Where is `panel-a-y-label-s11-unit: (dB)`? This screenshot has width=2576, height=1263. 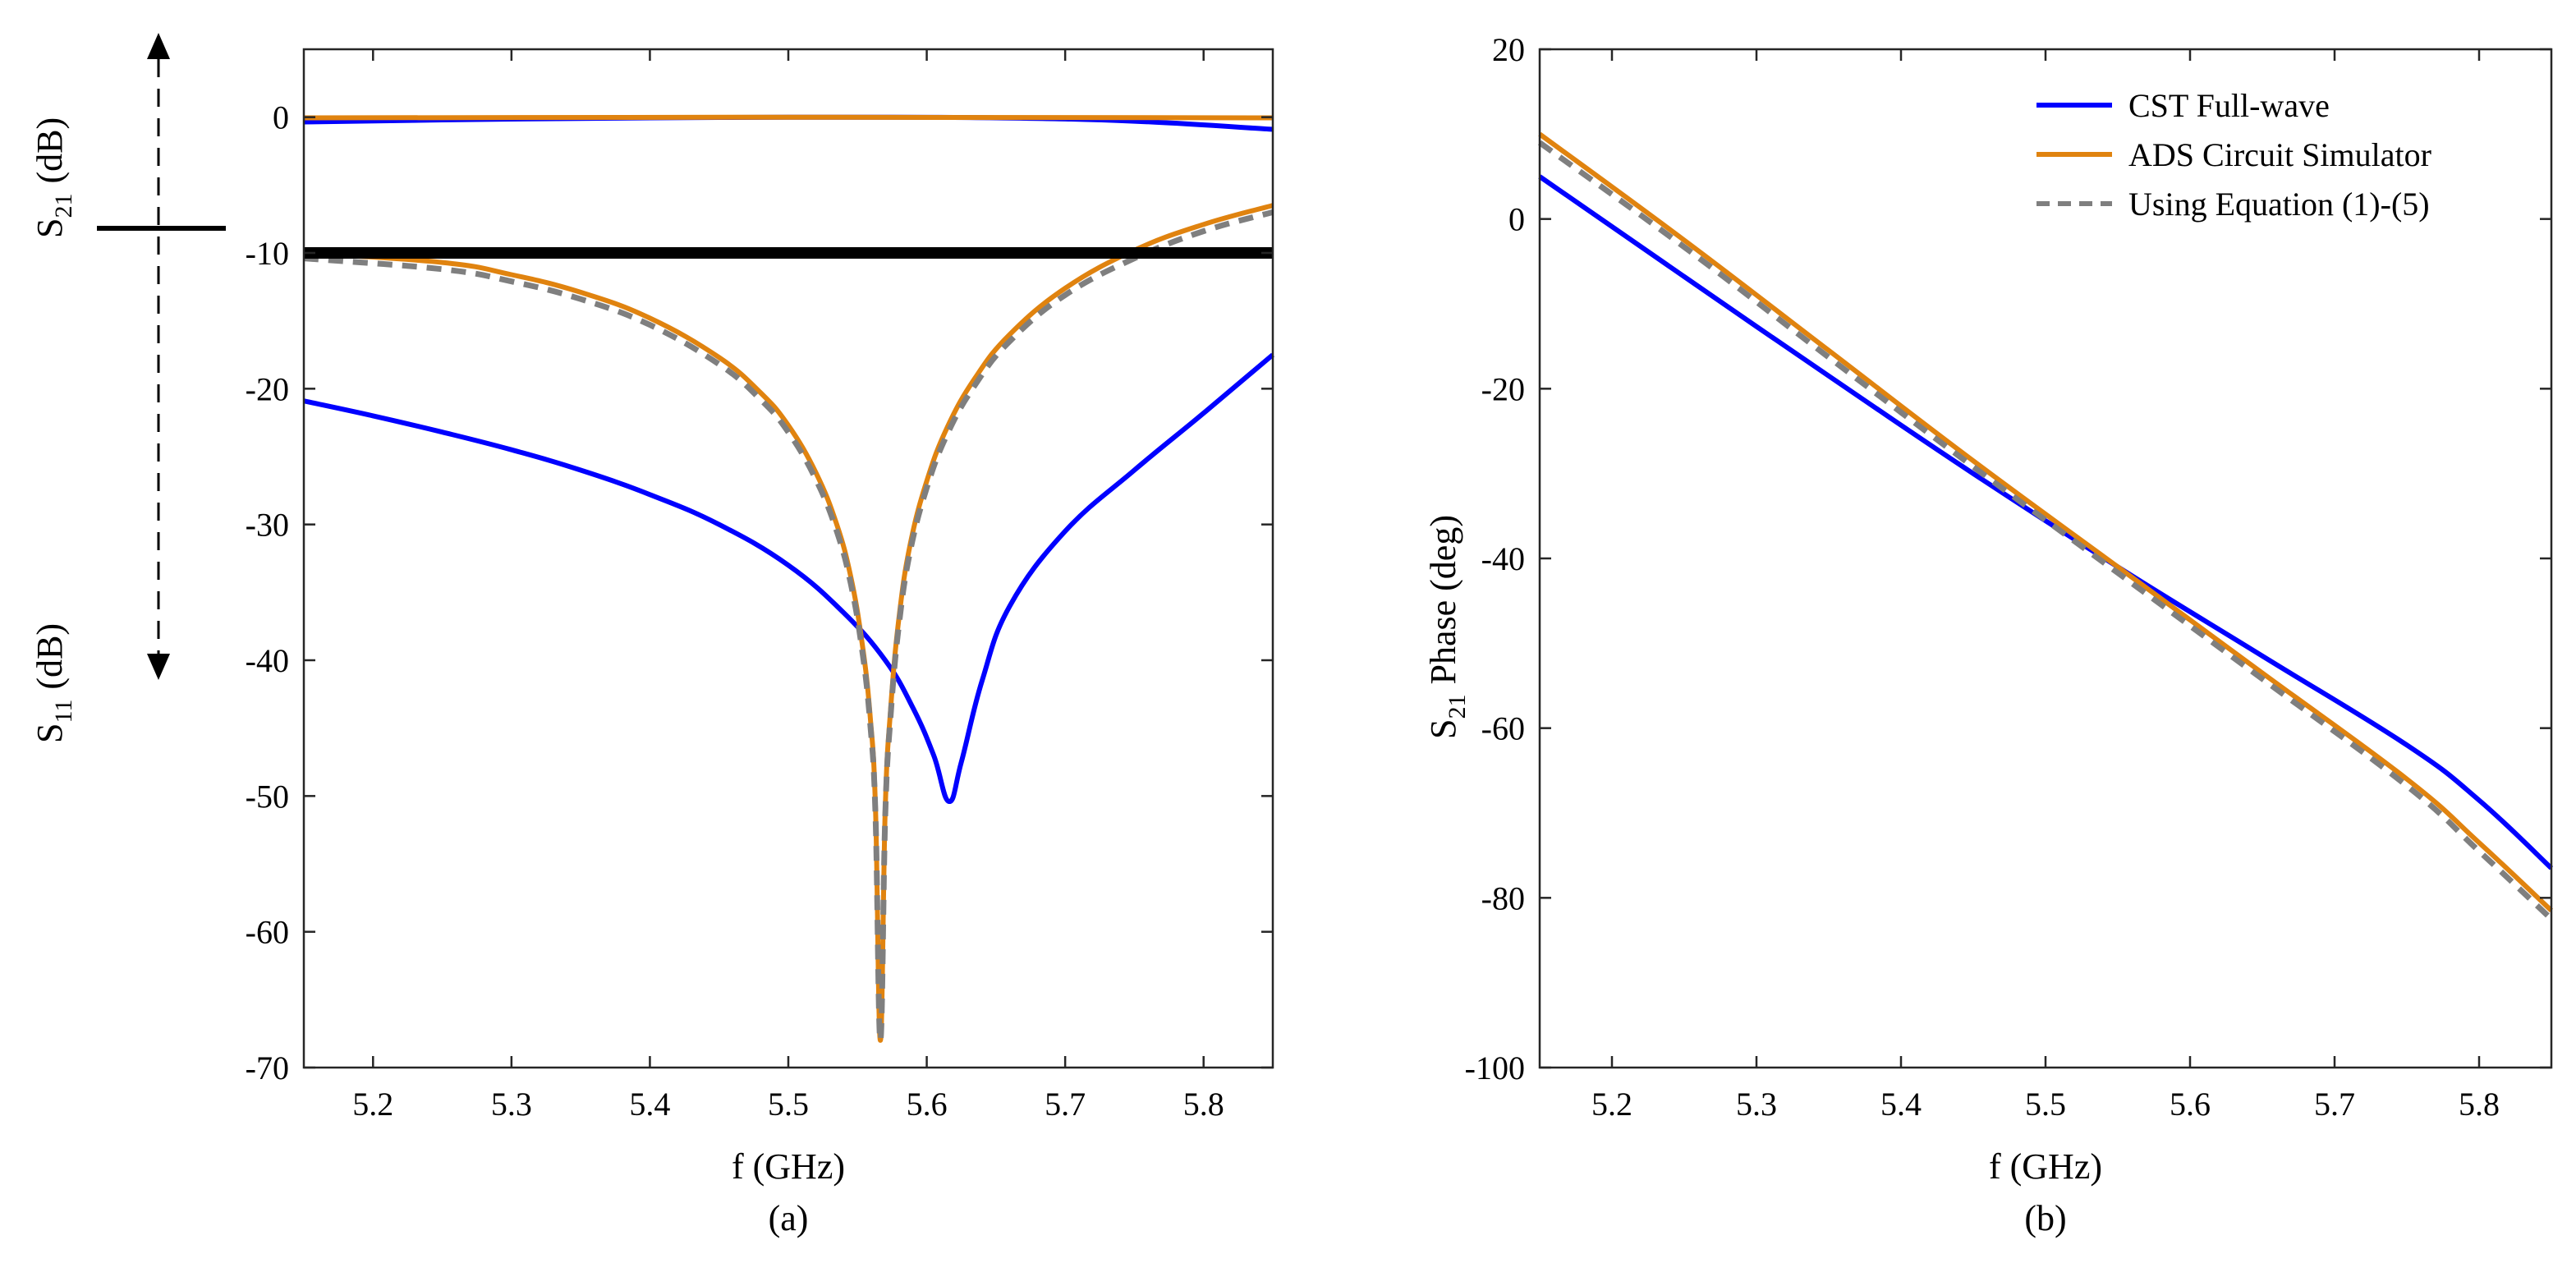
panel-a-y-label-s11-unit: (dB) is located at coordinates (50, 656).